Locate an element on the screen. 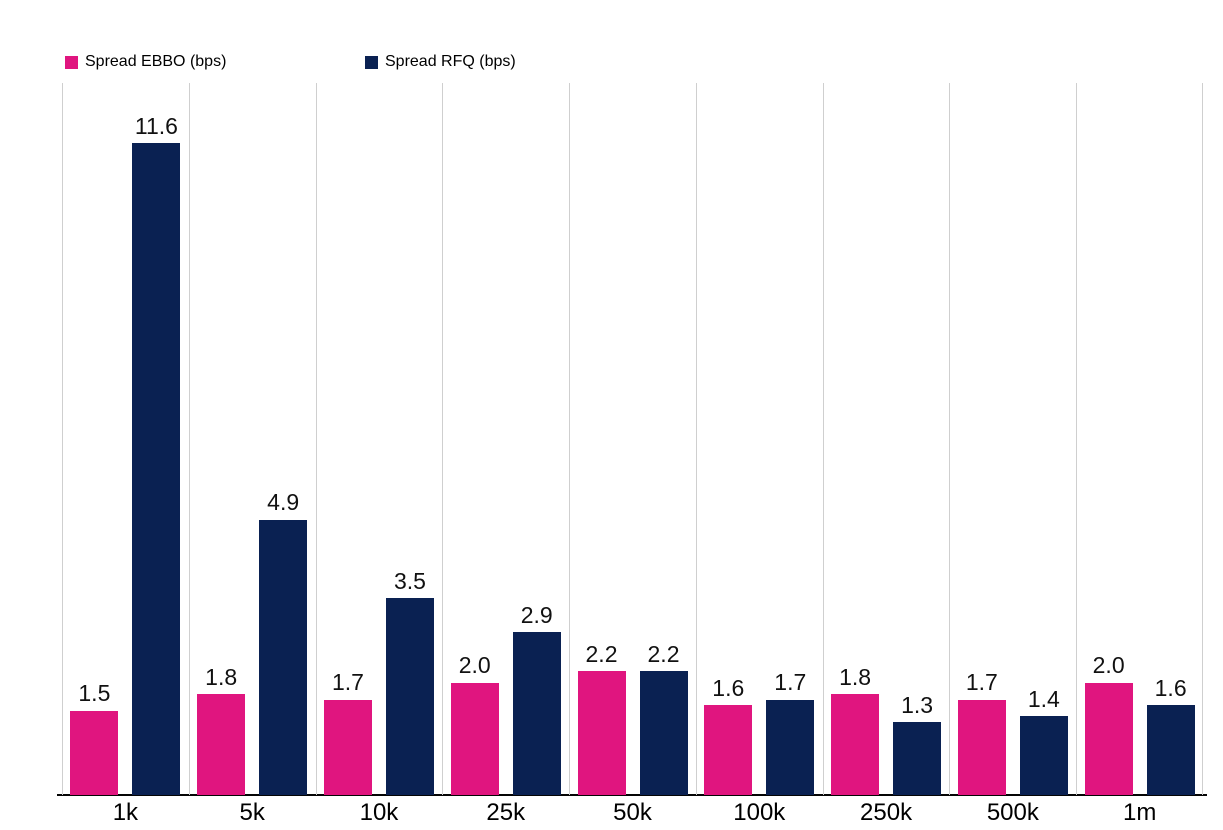 The height and width of the screenshot is (830, 1223). legend-swatch-rfq-icon is located at coordinates (371, 62).